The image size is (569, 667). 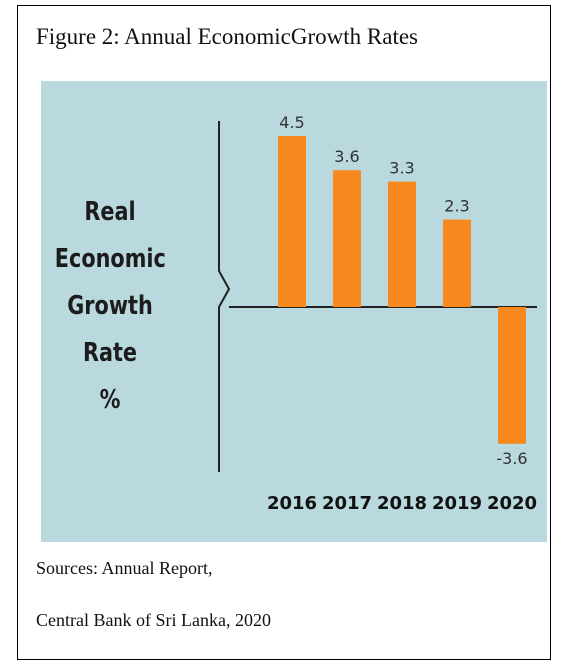 What do you see at coordinates (292, 503) in the screenshot?
I see `category-label-2016: 2016` at bounding box center [292, 503].